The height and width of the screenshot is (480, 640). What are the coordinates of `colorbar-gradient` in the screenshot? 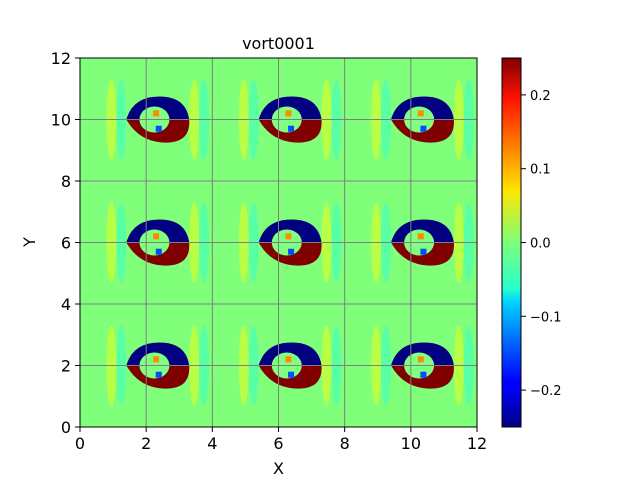 It's located at (511, 242).